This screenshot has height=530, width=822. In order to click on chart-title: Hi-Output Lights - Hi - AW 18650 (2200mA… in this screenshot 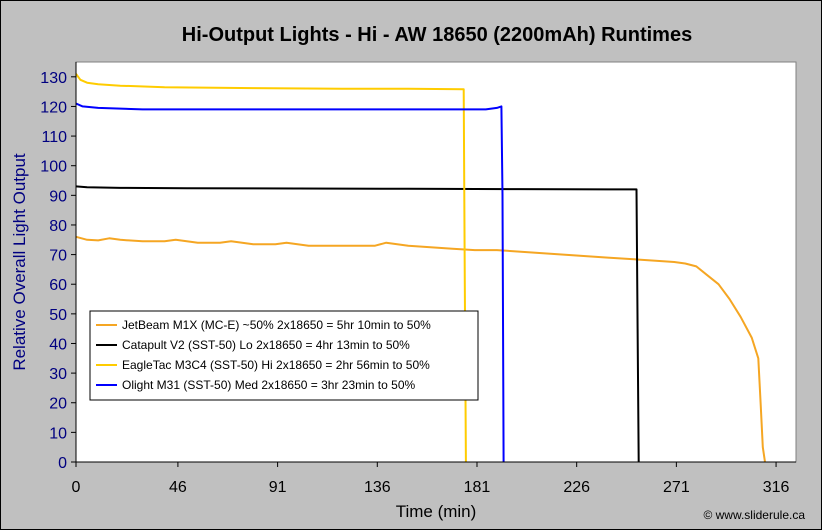, I will do `click(437, 35)`.